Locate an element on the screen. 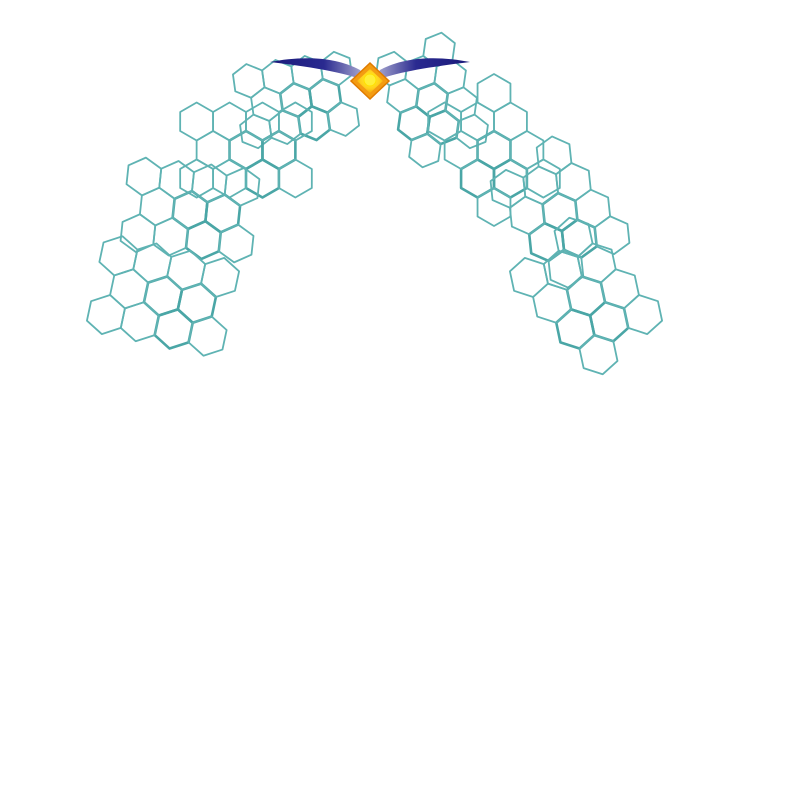 The height and width of the screenshot is (800, 800). gem-core-icon is located at coordinates (370, 80).